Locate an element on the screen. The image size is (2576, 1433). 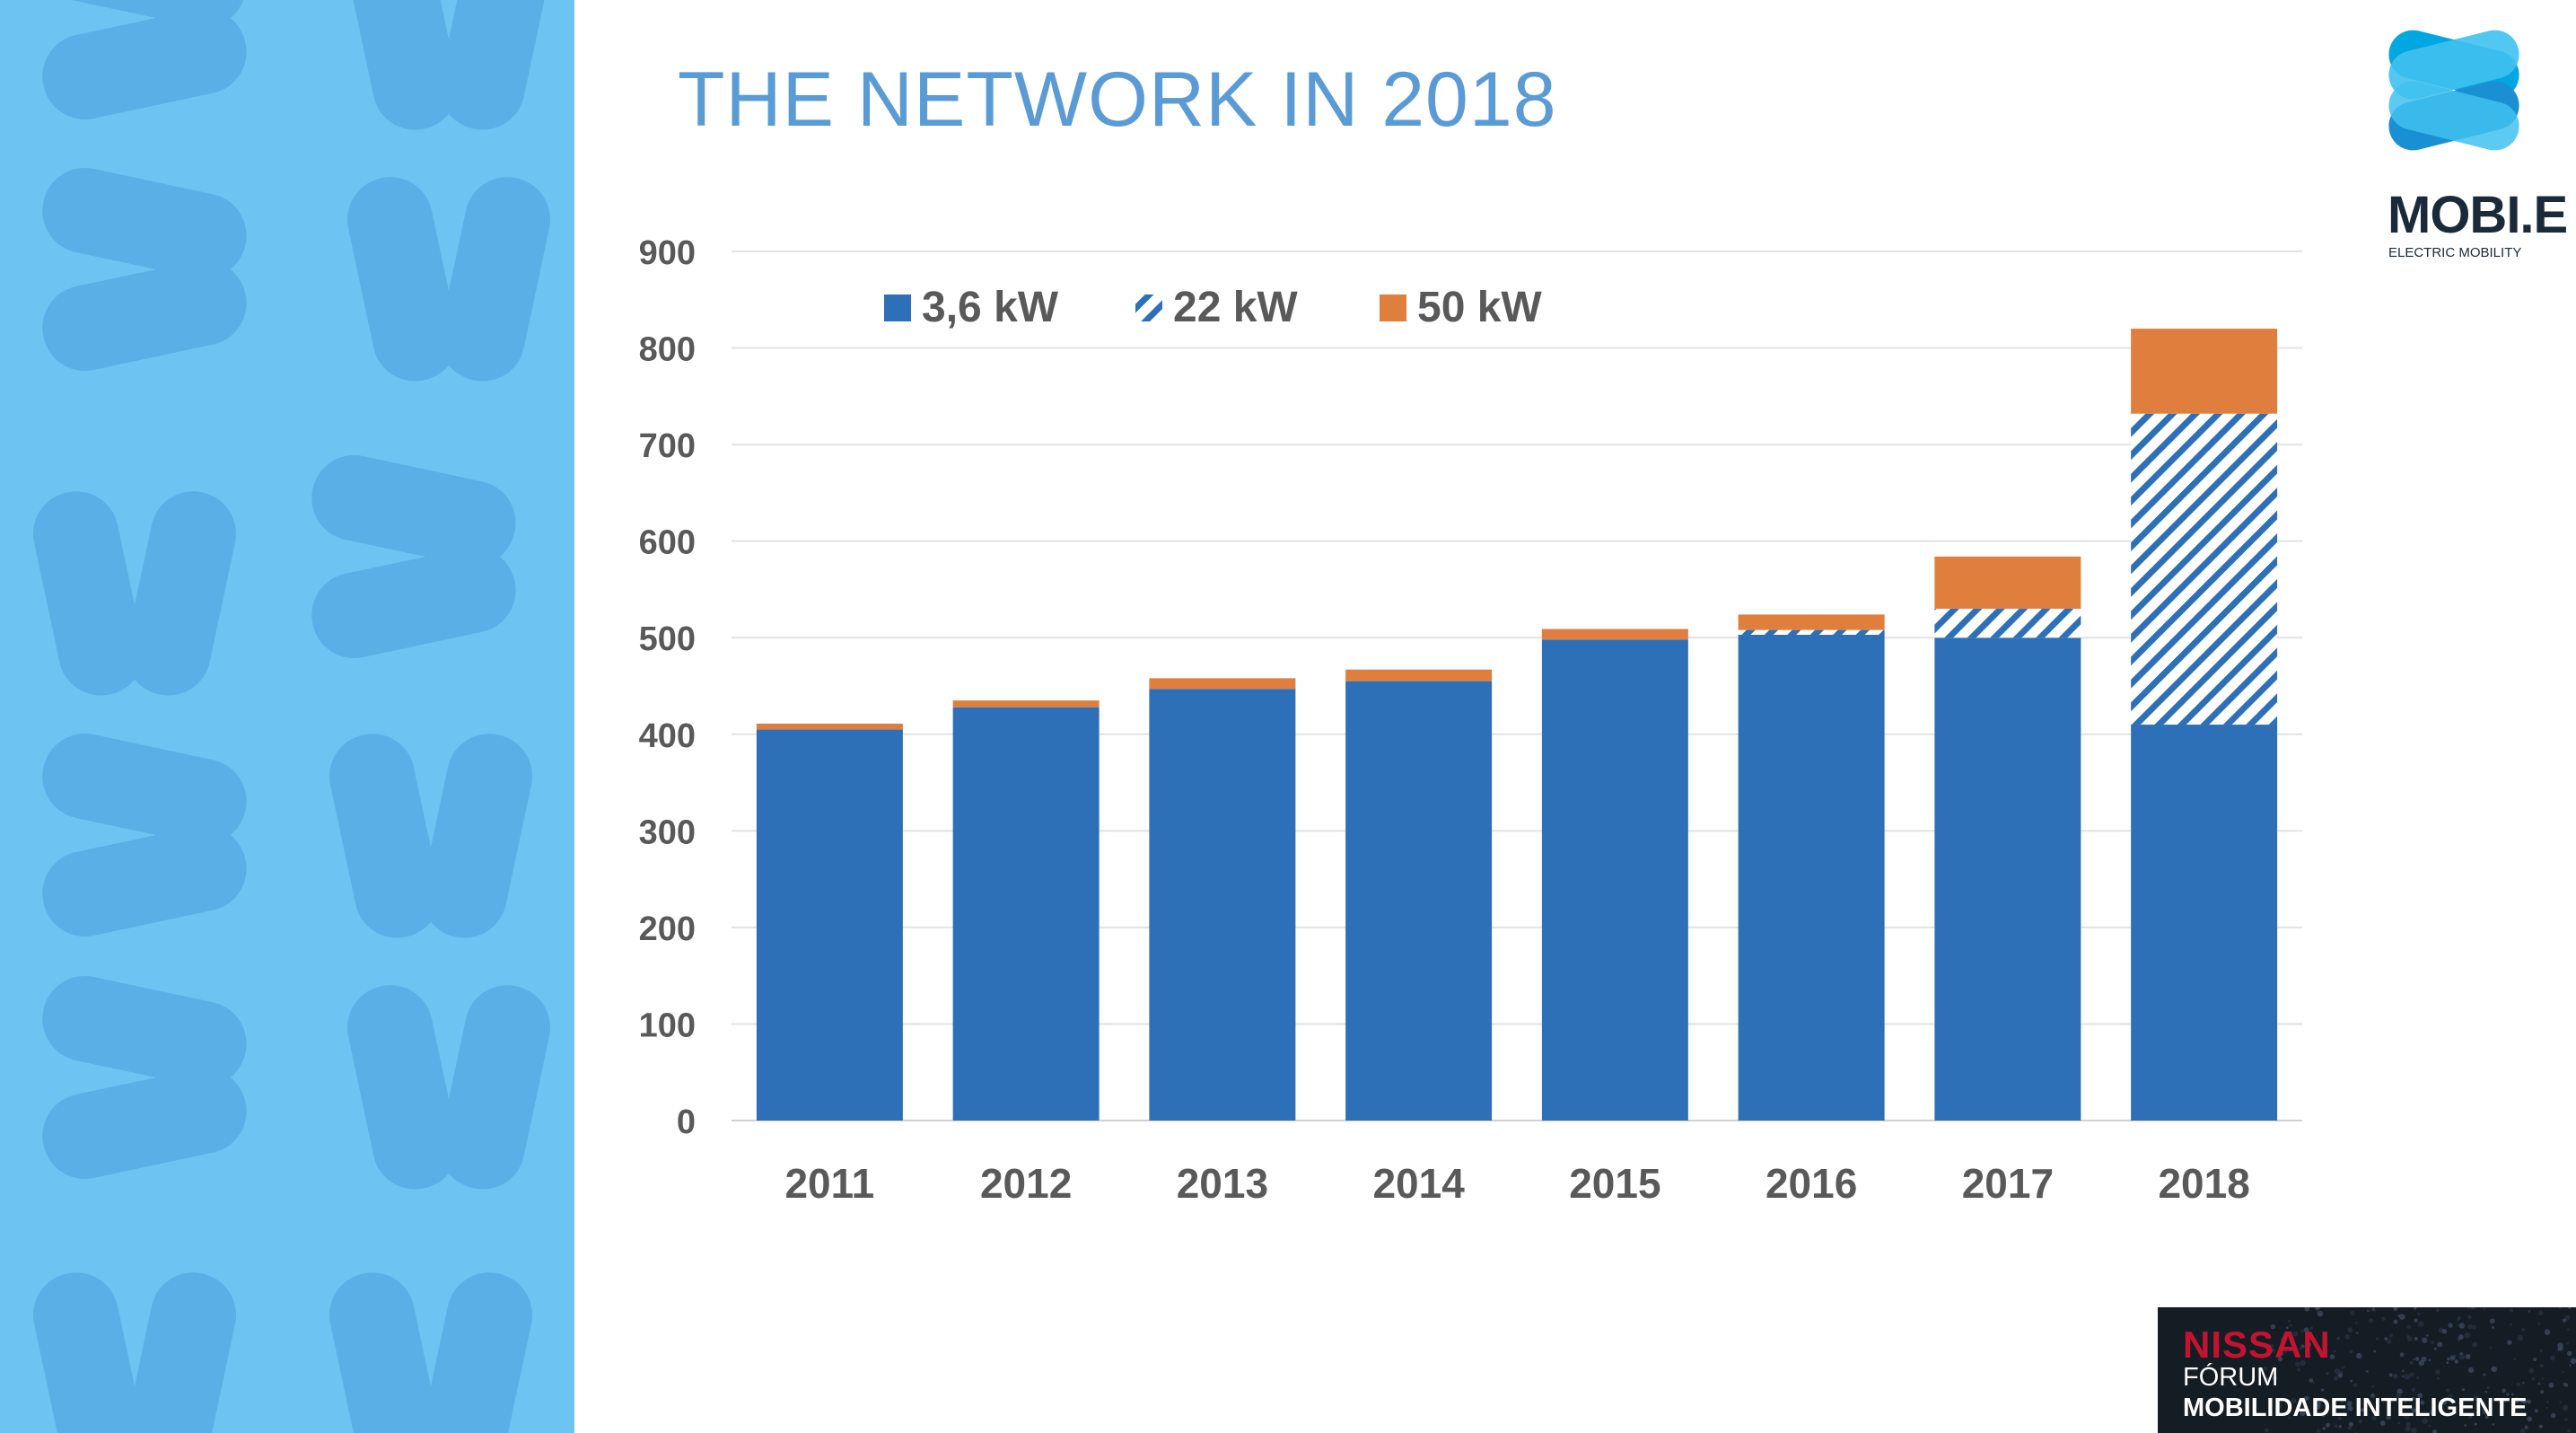
y-tick-label: 600 is located at coordinates (667, 543).